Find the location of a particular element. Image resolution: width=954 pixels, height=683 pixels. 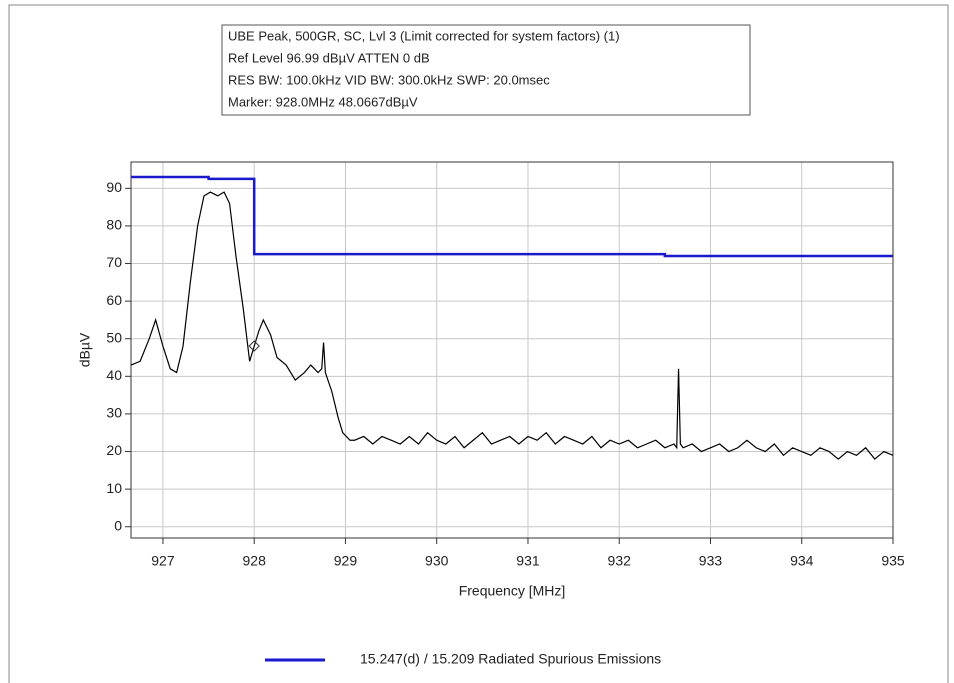

y-tick-label: 30 is located at coordinates (114, 413).